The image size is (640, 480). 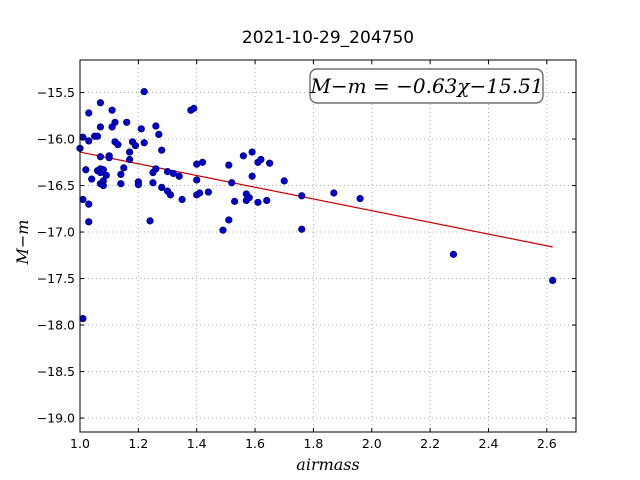 What do you see at coordinates (547, 443) in the screenshot?
I see `x-tick-label: 2.6` at bounding box center [547, 443].